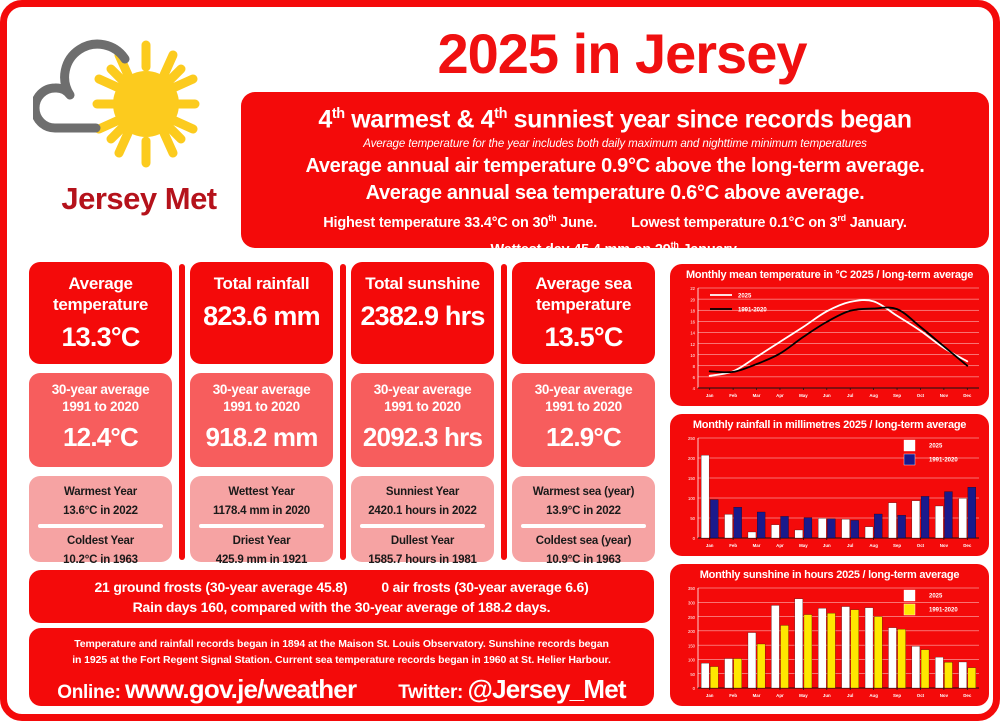  What do you see at coordinates (583, 560) in the screenshot?
I see `record-low-value: 10.9°C in 1963` at bounding box center [583, 560].